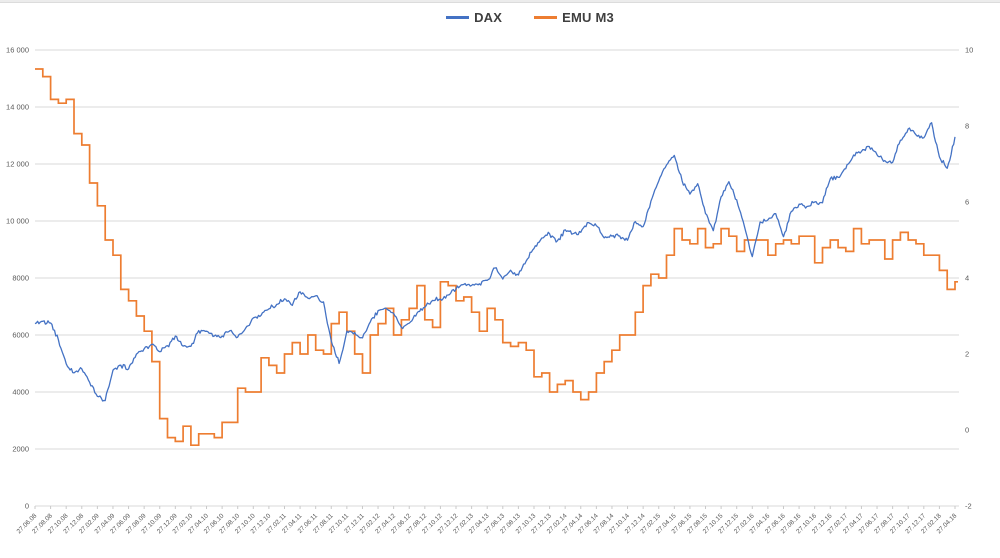 This screenshot has width=1000, height=558. What do you see at coordinates (967, 354) in the screenshot?
I see `right-axis-tick-label: 2` at bounding box center [967, 354].